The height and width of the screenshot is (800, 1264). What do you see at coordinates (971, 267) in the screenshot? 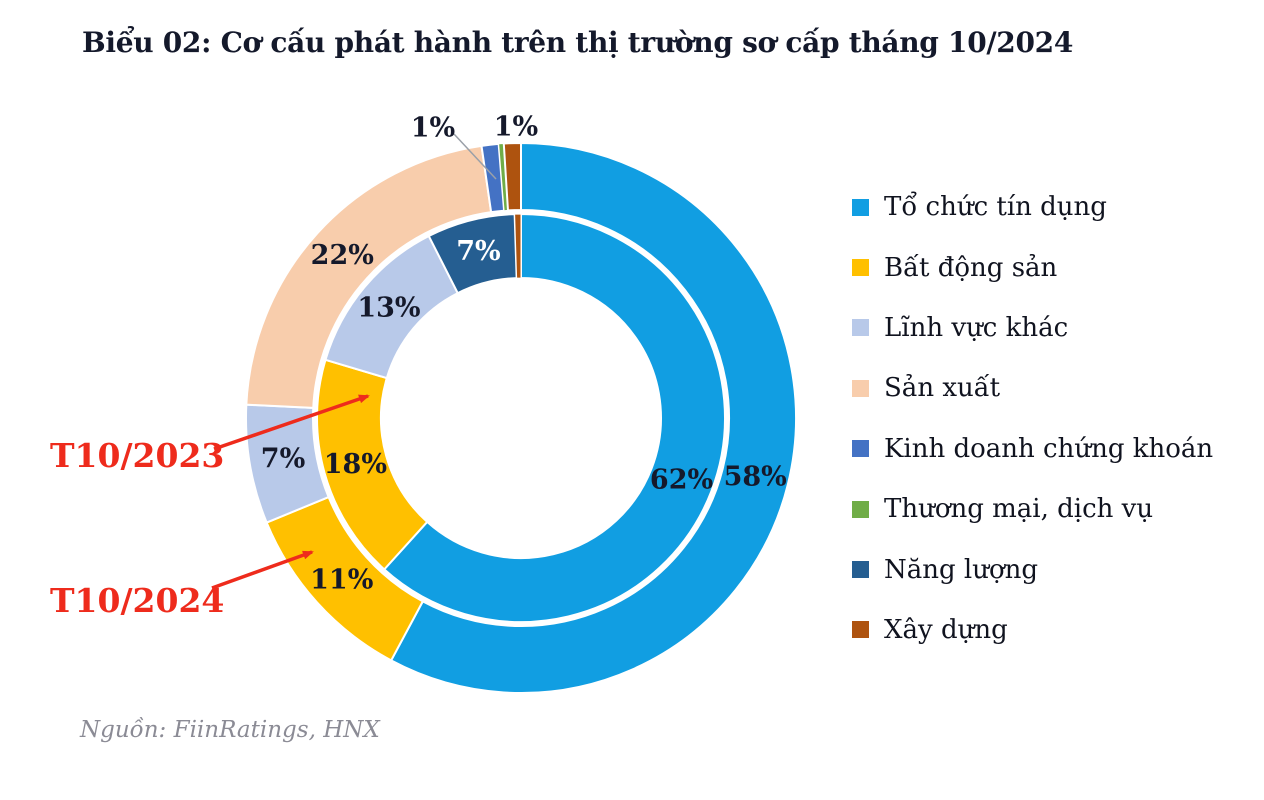
I see `legend-label: Bất động sản` at bounding box center [971, 267].